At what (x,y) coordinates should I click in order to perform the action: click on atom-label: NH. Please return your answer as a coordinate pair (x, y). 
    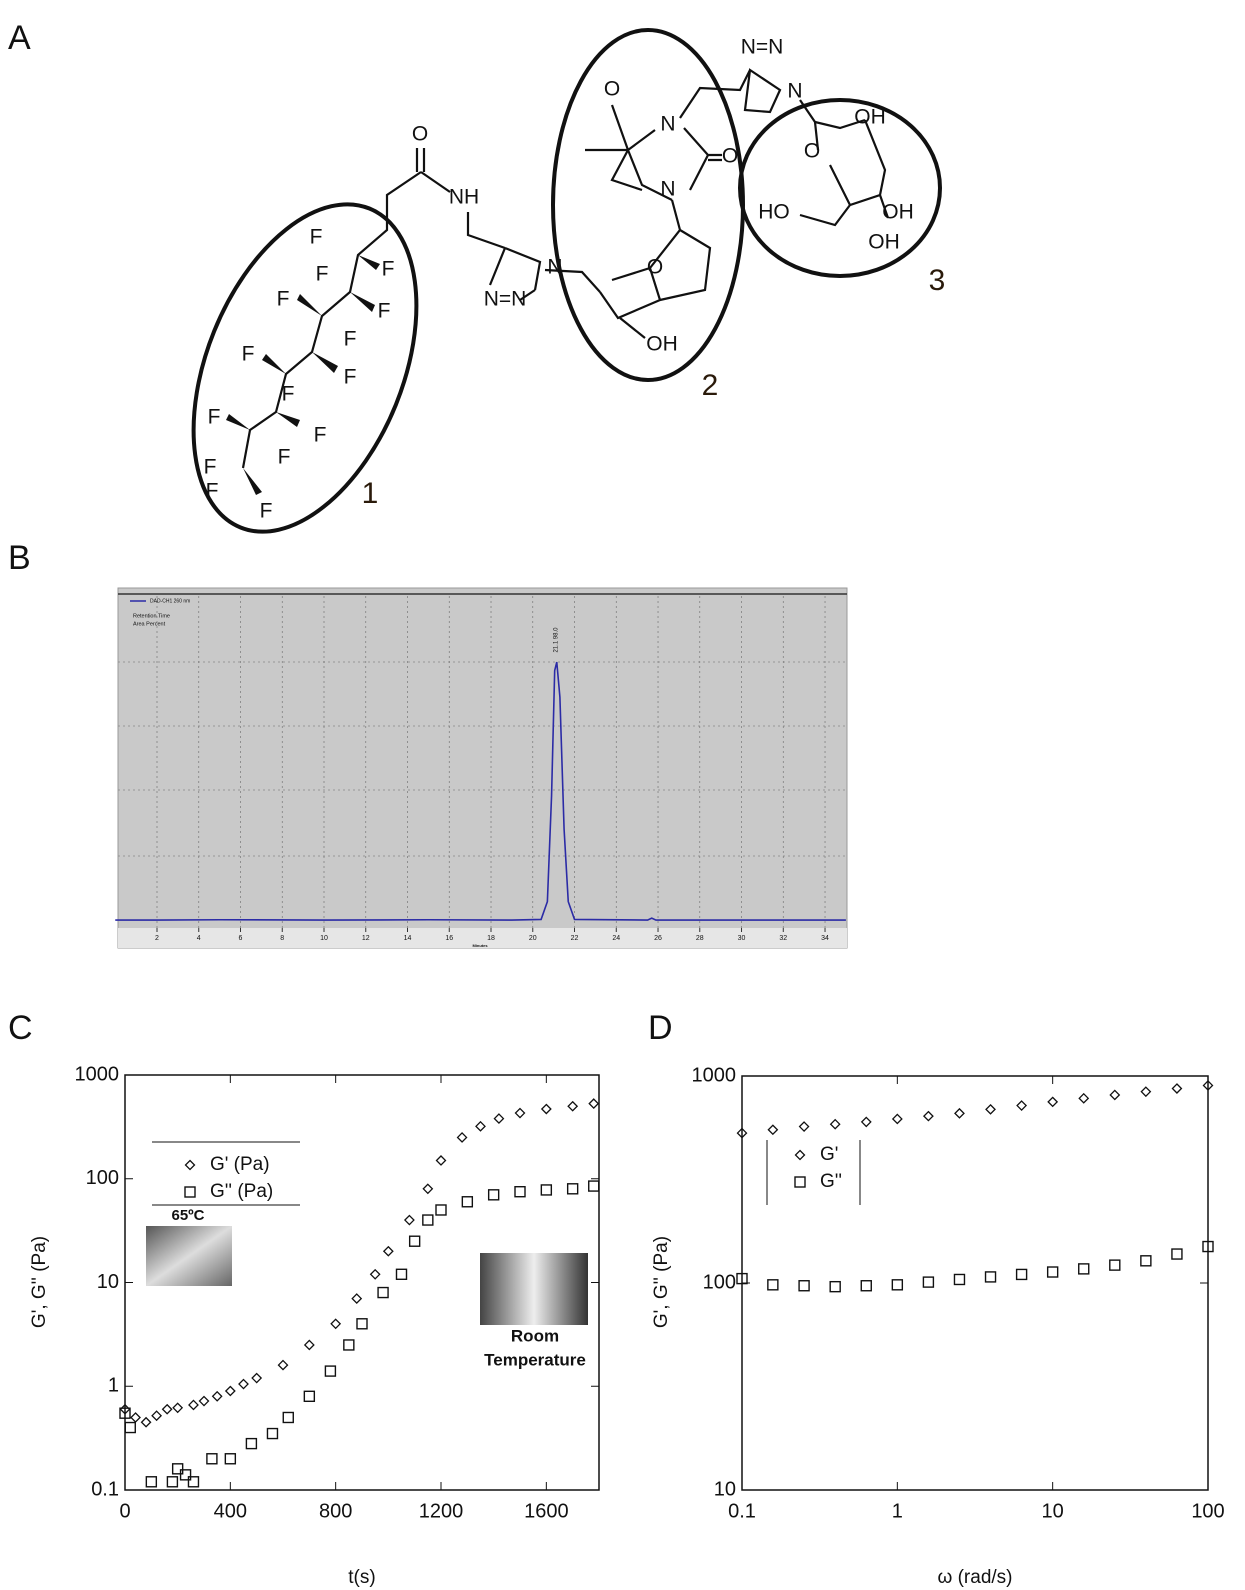
    Looking at the image, I should click on (464, 197).